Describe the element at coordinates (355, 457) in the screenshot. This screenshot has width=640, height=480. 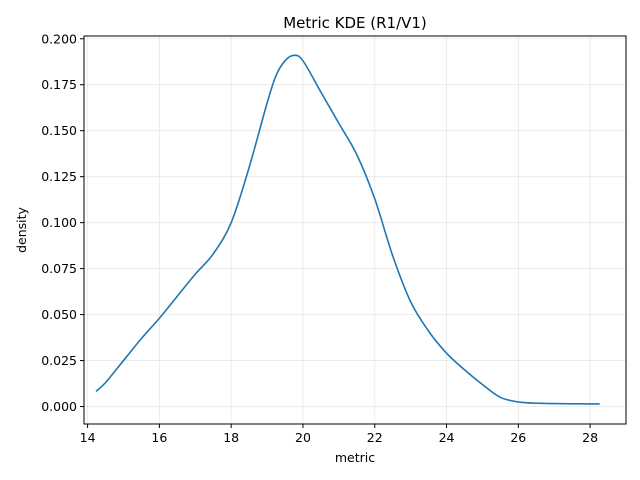
I see `x-axis-label: metric` at that location.